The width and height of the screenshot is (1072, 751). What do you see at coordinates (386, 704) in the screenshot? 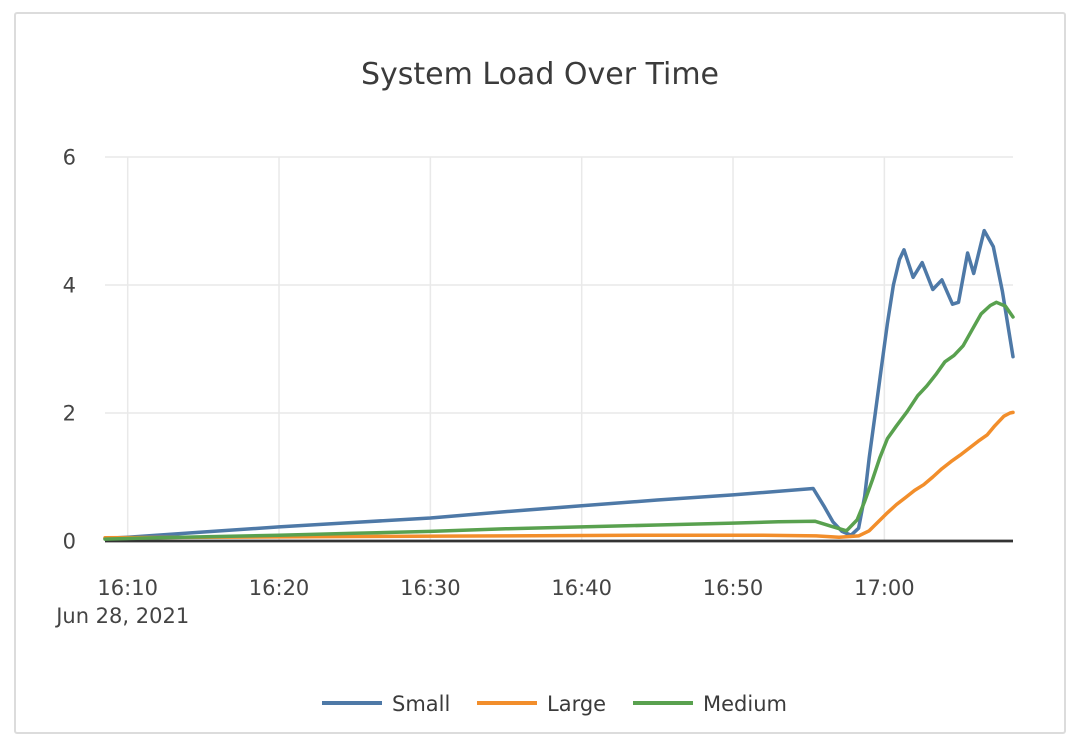
I see `legend-item-small: Small` at bounding box center [386, 704].